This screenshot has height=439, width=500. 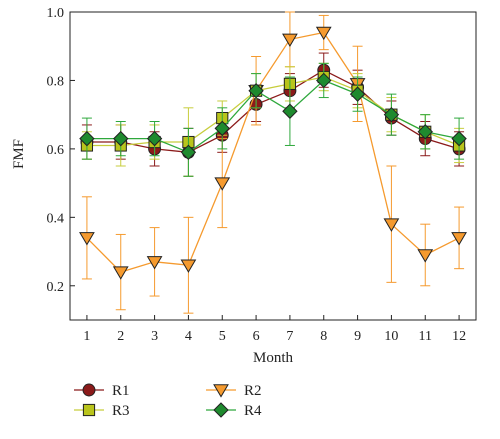 What do you see at coordinates (289, 336) in the screenshot?
I see `x-tick-label: 7` at bounding box center [289, 336].